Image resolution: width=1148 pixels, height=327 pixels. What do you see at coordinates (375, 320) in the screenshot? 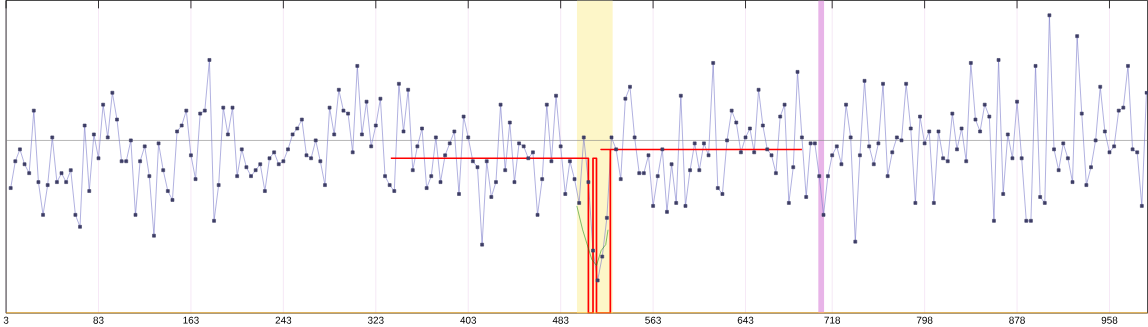
I see `x-tick-label: 323` at bounding box center [375, 320].